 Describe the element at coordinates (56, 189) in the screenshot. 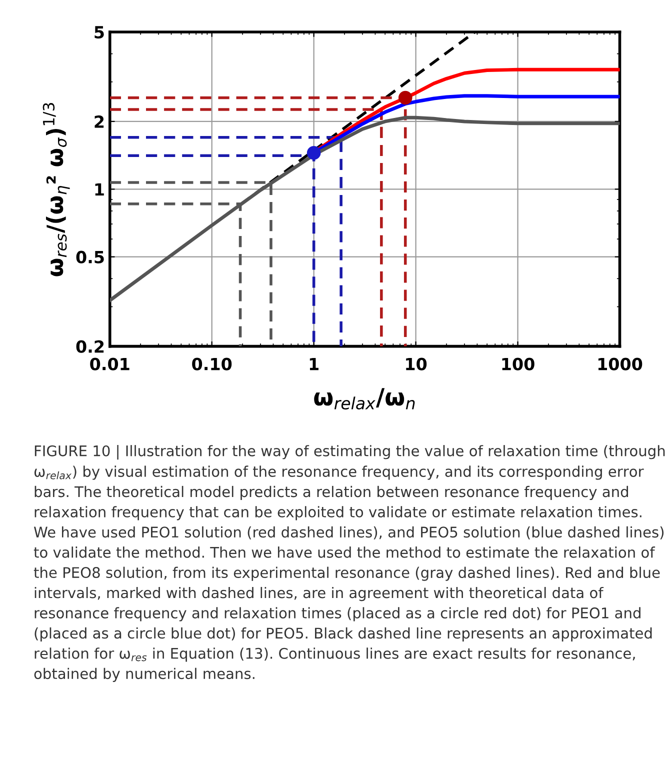

I see `y-axis-title: ω$_{res}$/(ω$_{η}$² ω$_{σ}$)$^{1/3}$` at that location.